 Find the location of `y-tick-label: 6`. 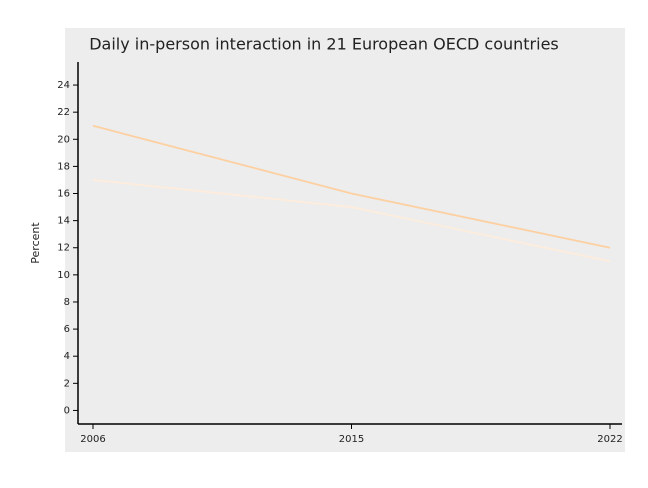

y-tick-label: 6 is located at coordinates (67, 329).